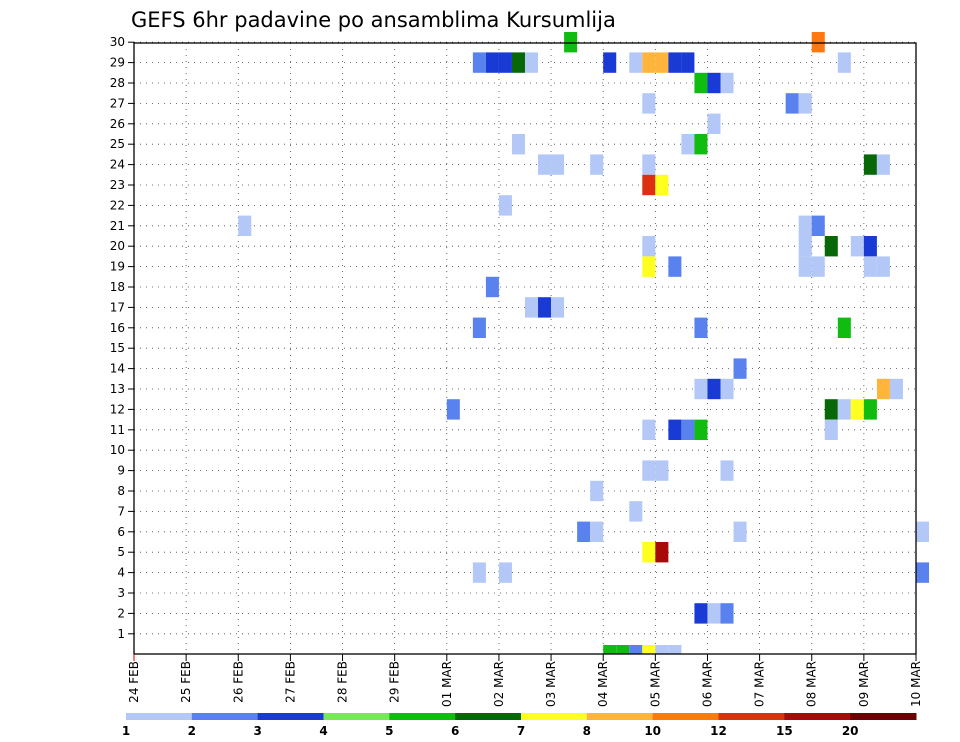 Image resolution: width=960 pixels, height=742 pixels. Describe the element at coordinates (864, 684) in the screenshot. I see `x-tick-label: 09 MAR` at that location.